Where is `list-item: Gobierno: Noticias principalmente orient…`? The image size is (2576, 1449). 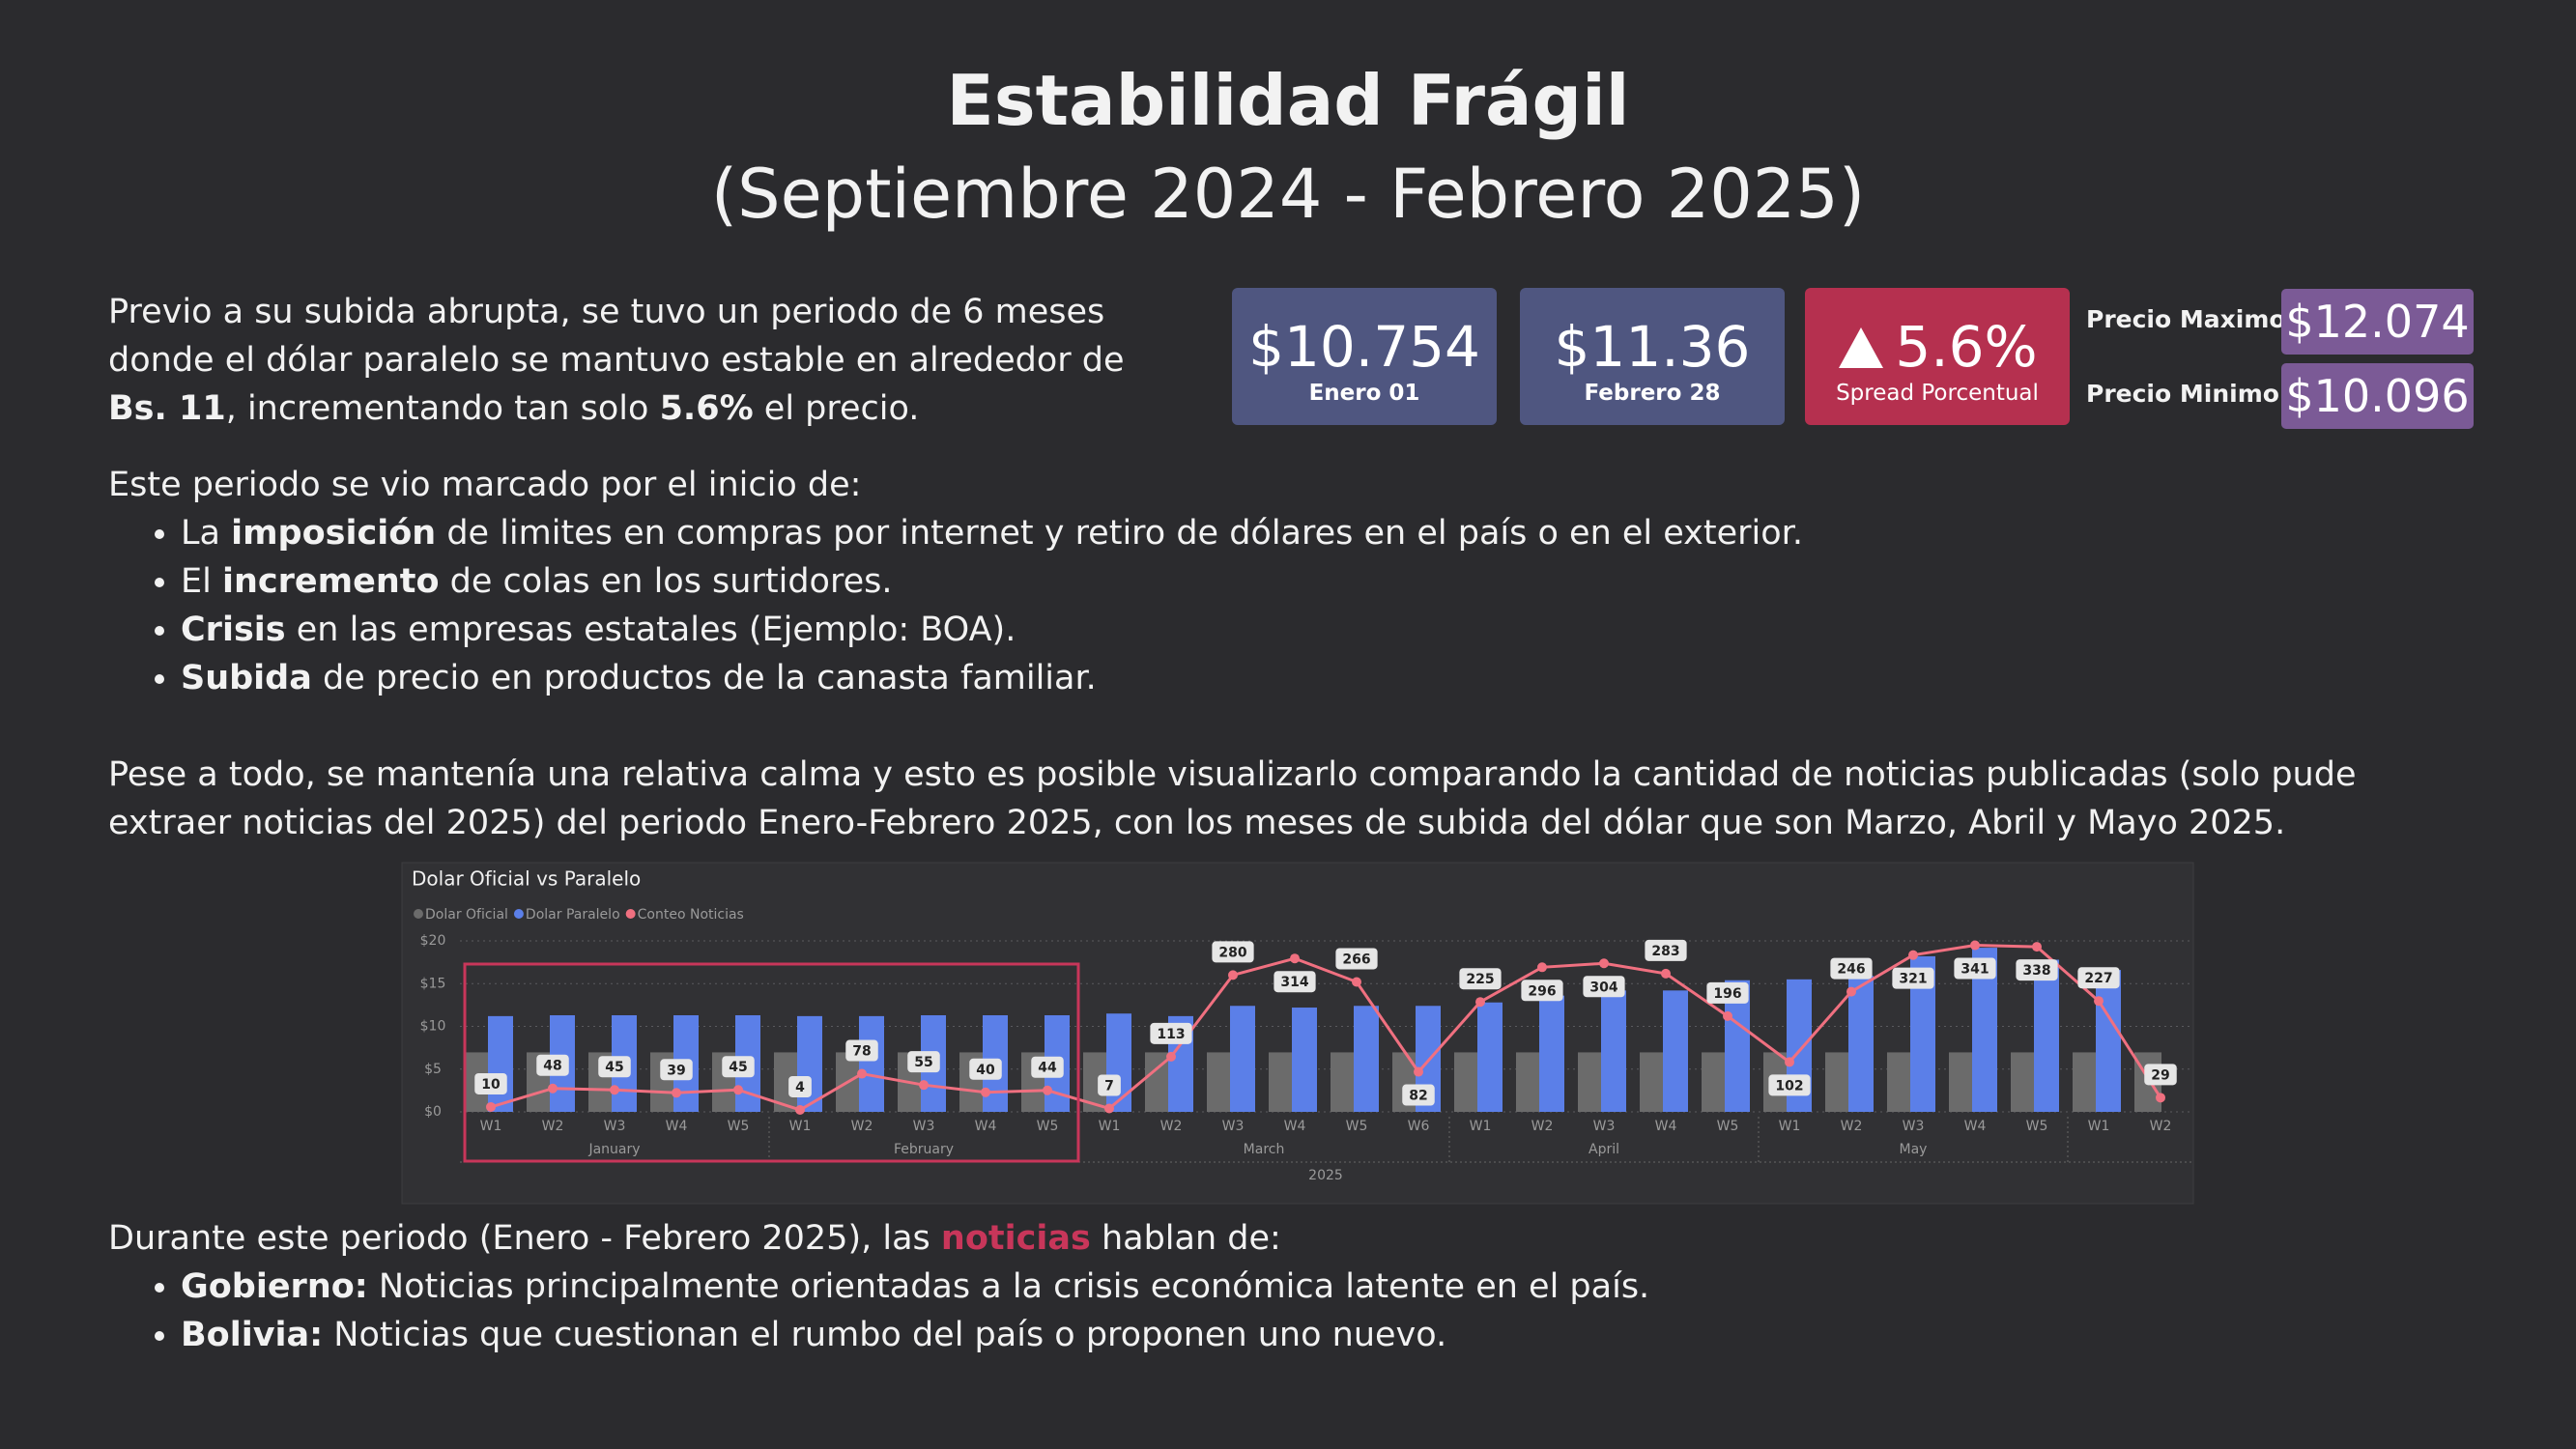
list-item: Gobierno: Noticias principalmente orient… is located at coordinates (1329, 1287).